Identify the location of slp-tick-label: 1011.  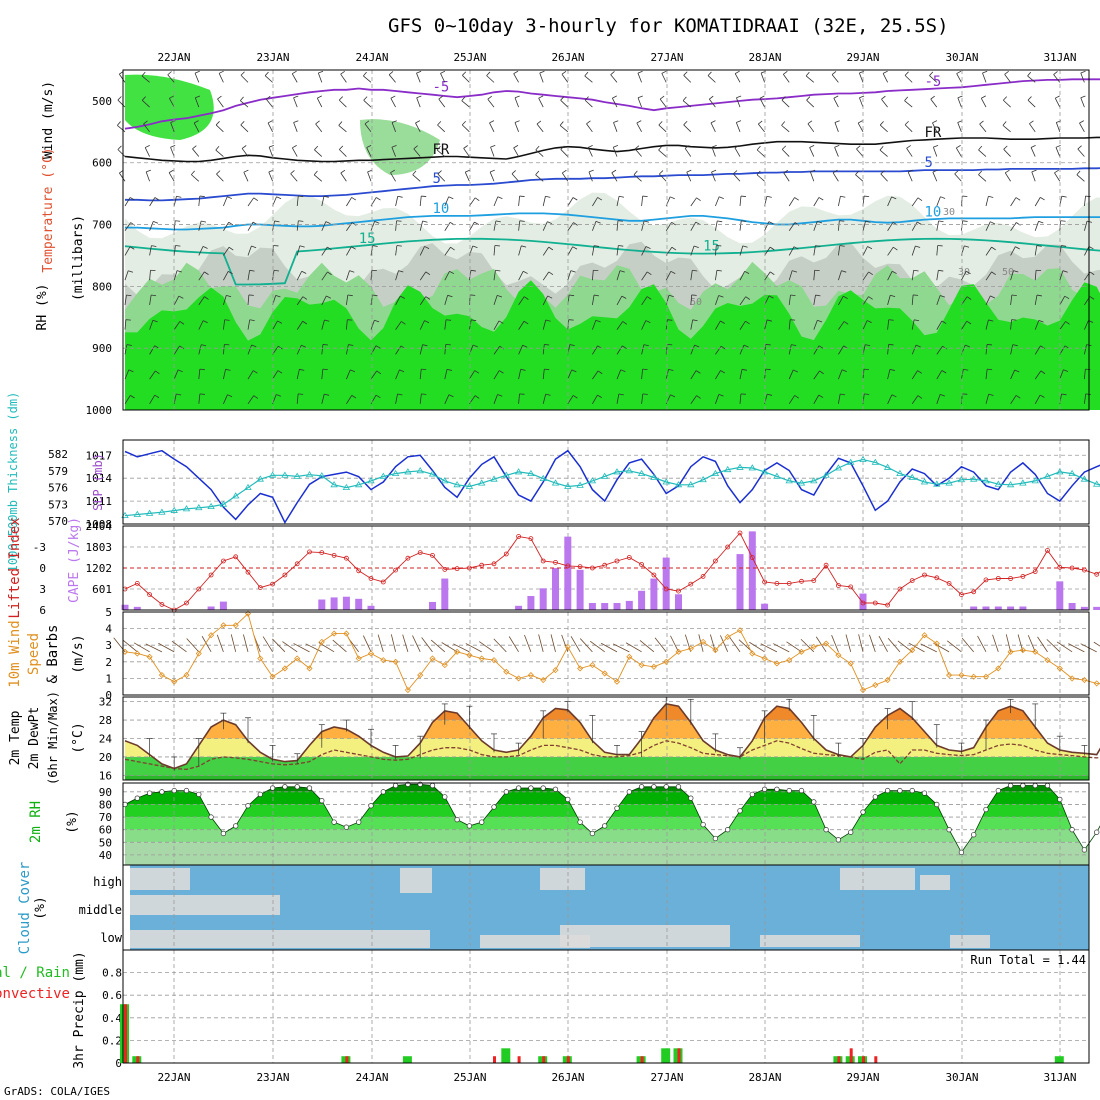
(99, 501).